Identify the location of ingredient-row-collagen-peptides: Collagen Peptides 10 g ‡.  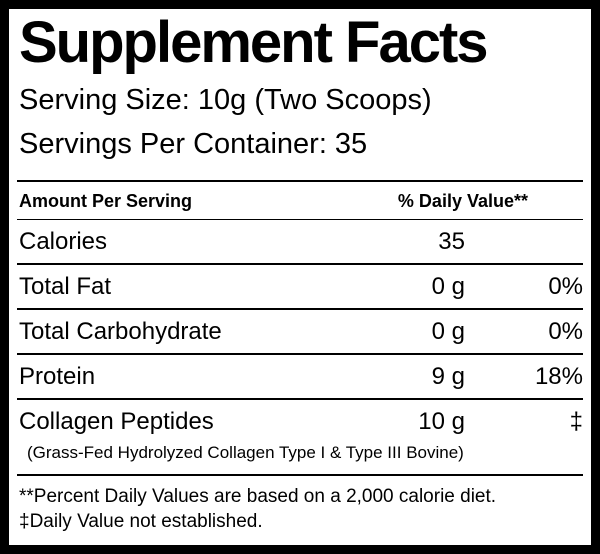
(300, 421).